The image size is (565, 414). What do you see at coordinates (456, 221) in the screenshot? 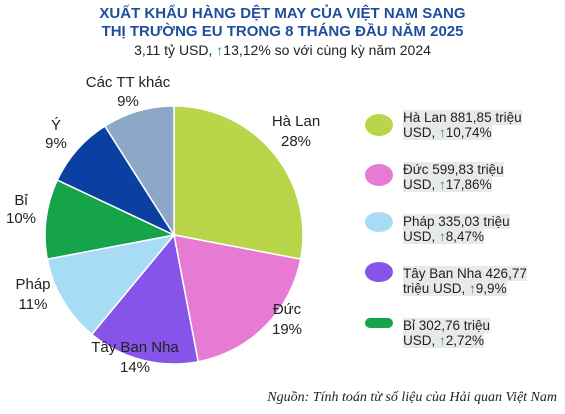
I see `legend-line1: Pháp 335,03 triệu` at bounding box center [456, 221].